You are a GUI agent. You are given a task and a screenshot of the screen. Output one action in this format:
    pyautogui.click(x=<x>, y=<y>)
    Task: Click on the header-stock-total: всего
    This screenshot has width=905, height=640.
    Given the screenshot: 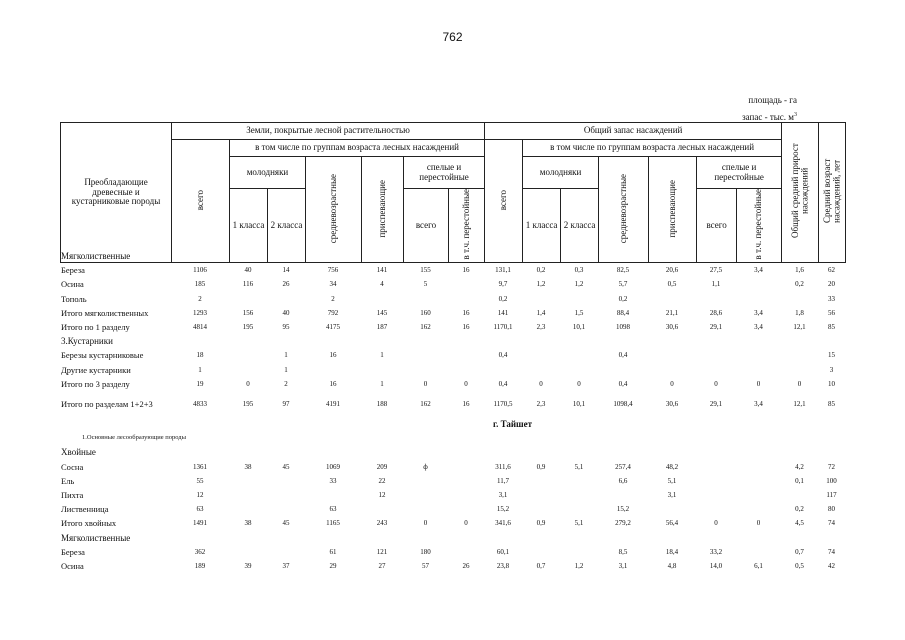 What is the action you would take?
    pyautogui.click(x=504, y=201)
    